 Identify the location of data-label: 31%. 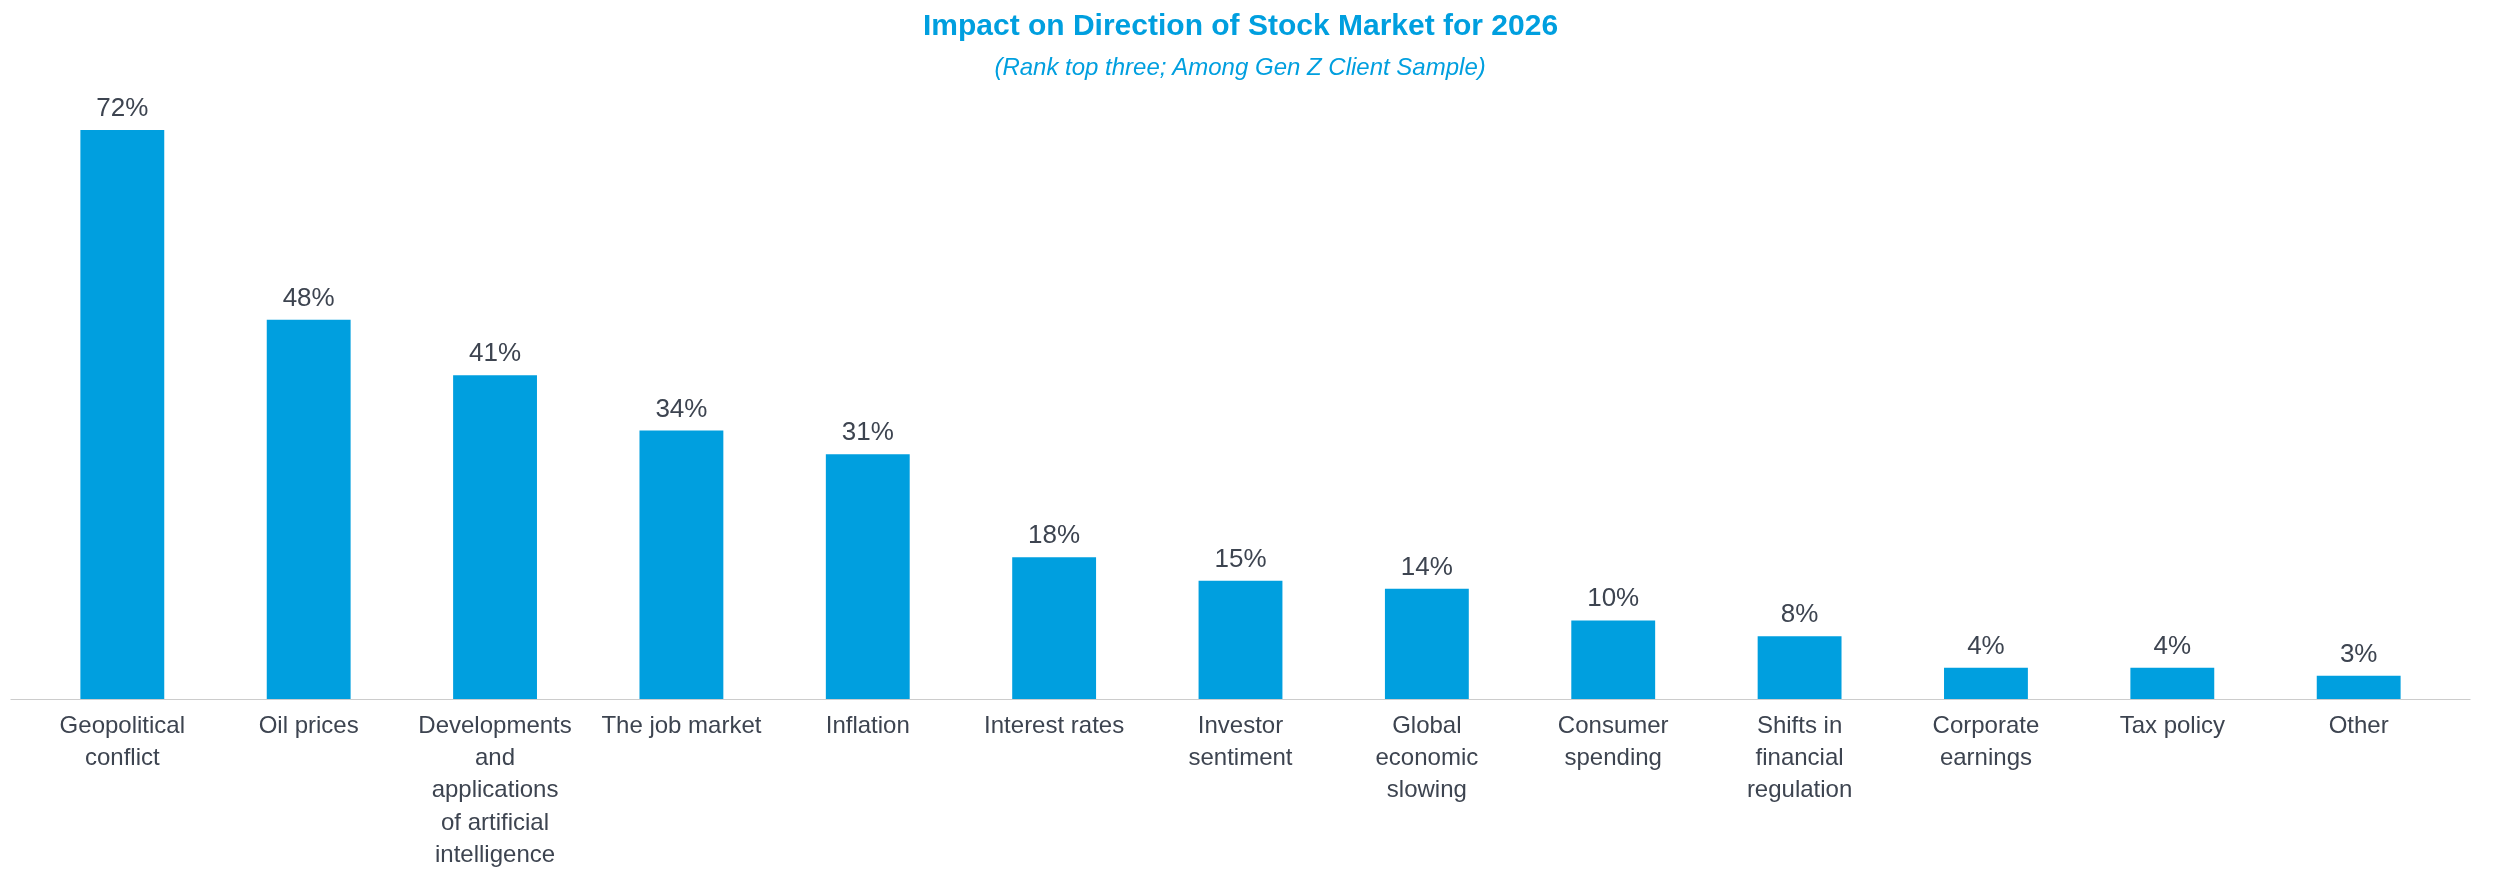
(867, 431).